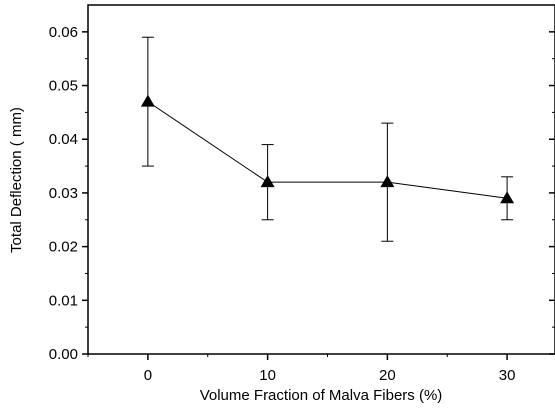 Image resolution: width=555 pixels, height=412 pixels. What do you see at coordinates (387, 375) in the screenshot?
I see `x-tick-label: 20` at bounding box center [387, 375].